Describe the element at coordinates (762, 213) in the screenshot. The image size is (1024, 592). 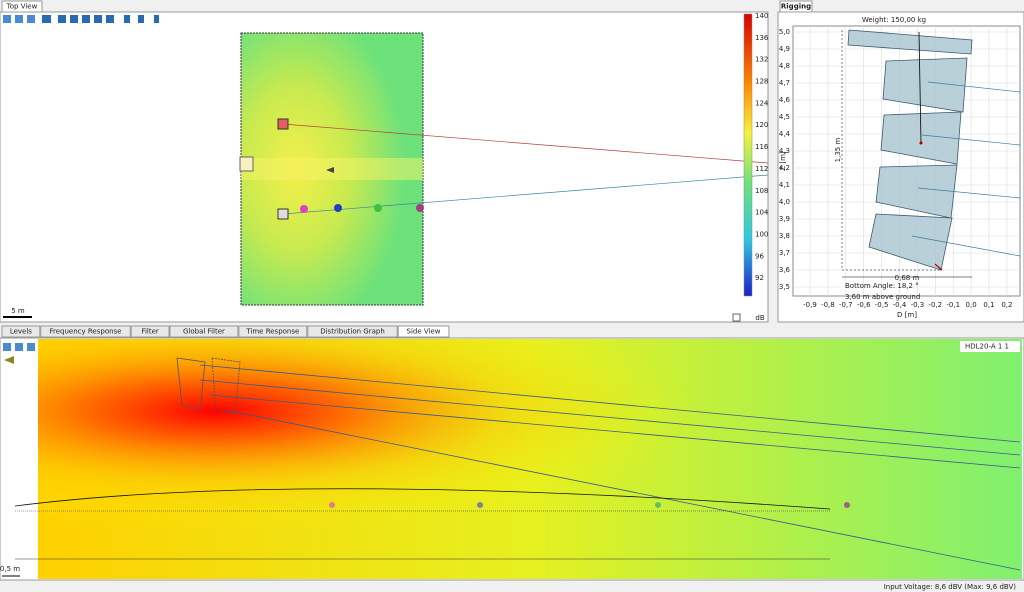
I see `colorbar-tick-label: 104` at that location.